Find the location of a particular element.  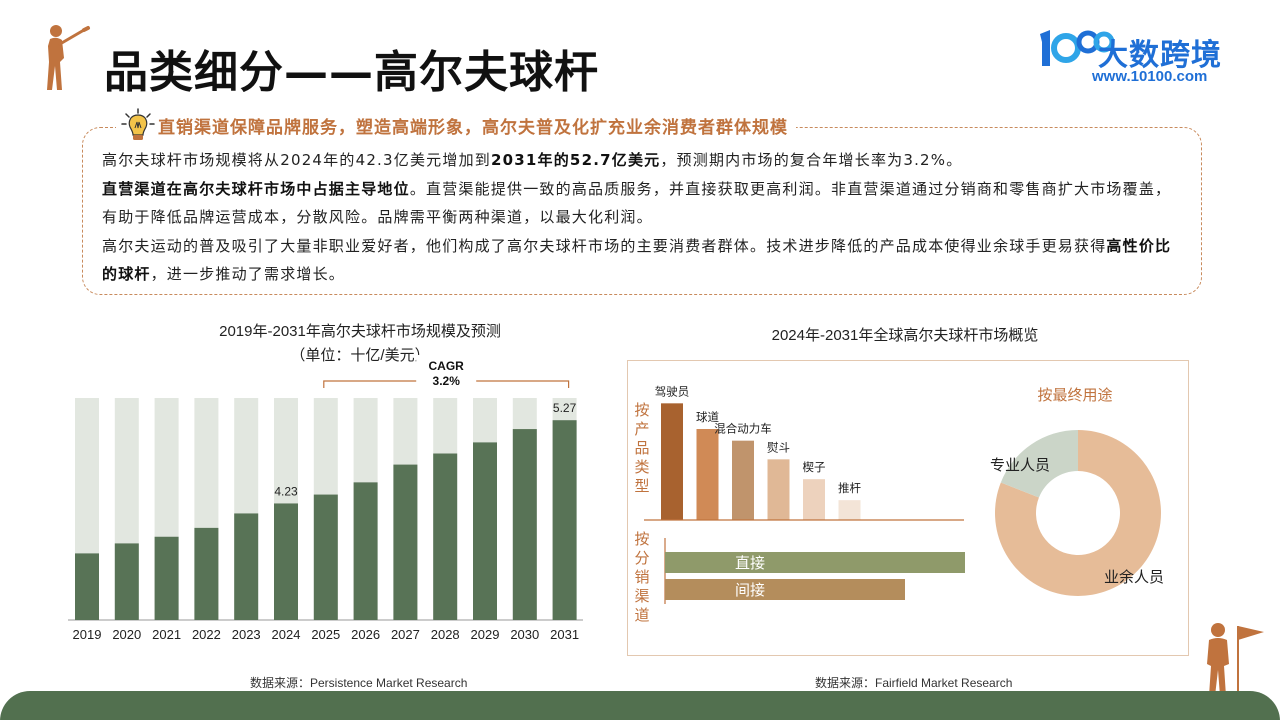

brand-logo: 大数跨境 www.10100.com is located at coordinates (1146, 58).